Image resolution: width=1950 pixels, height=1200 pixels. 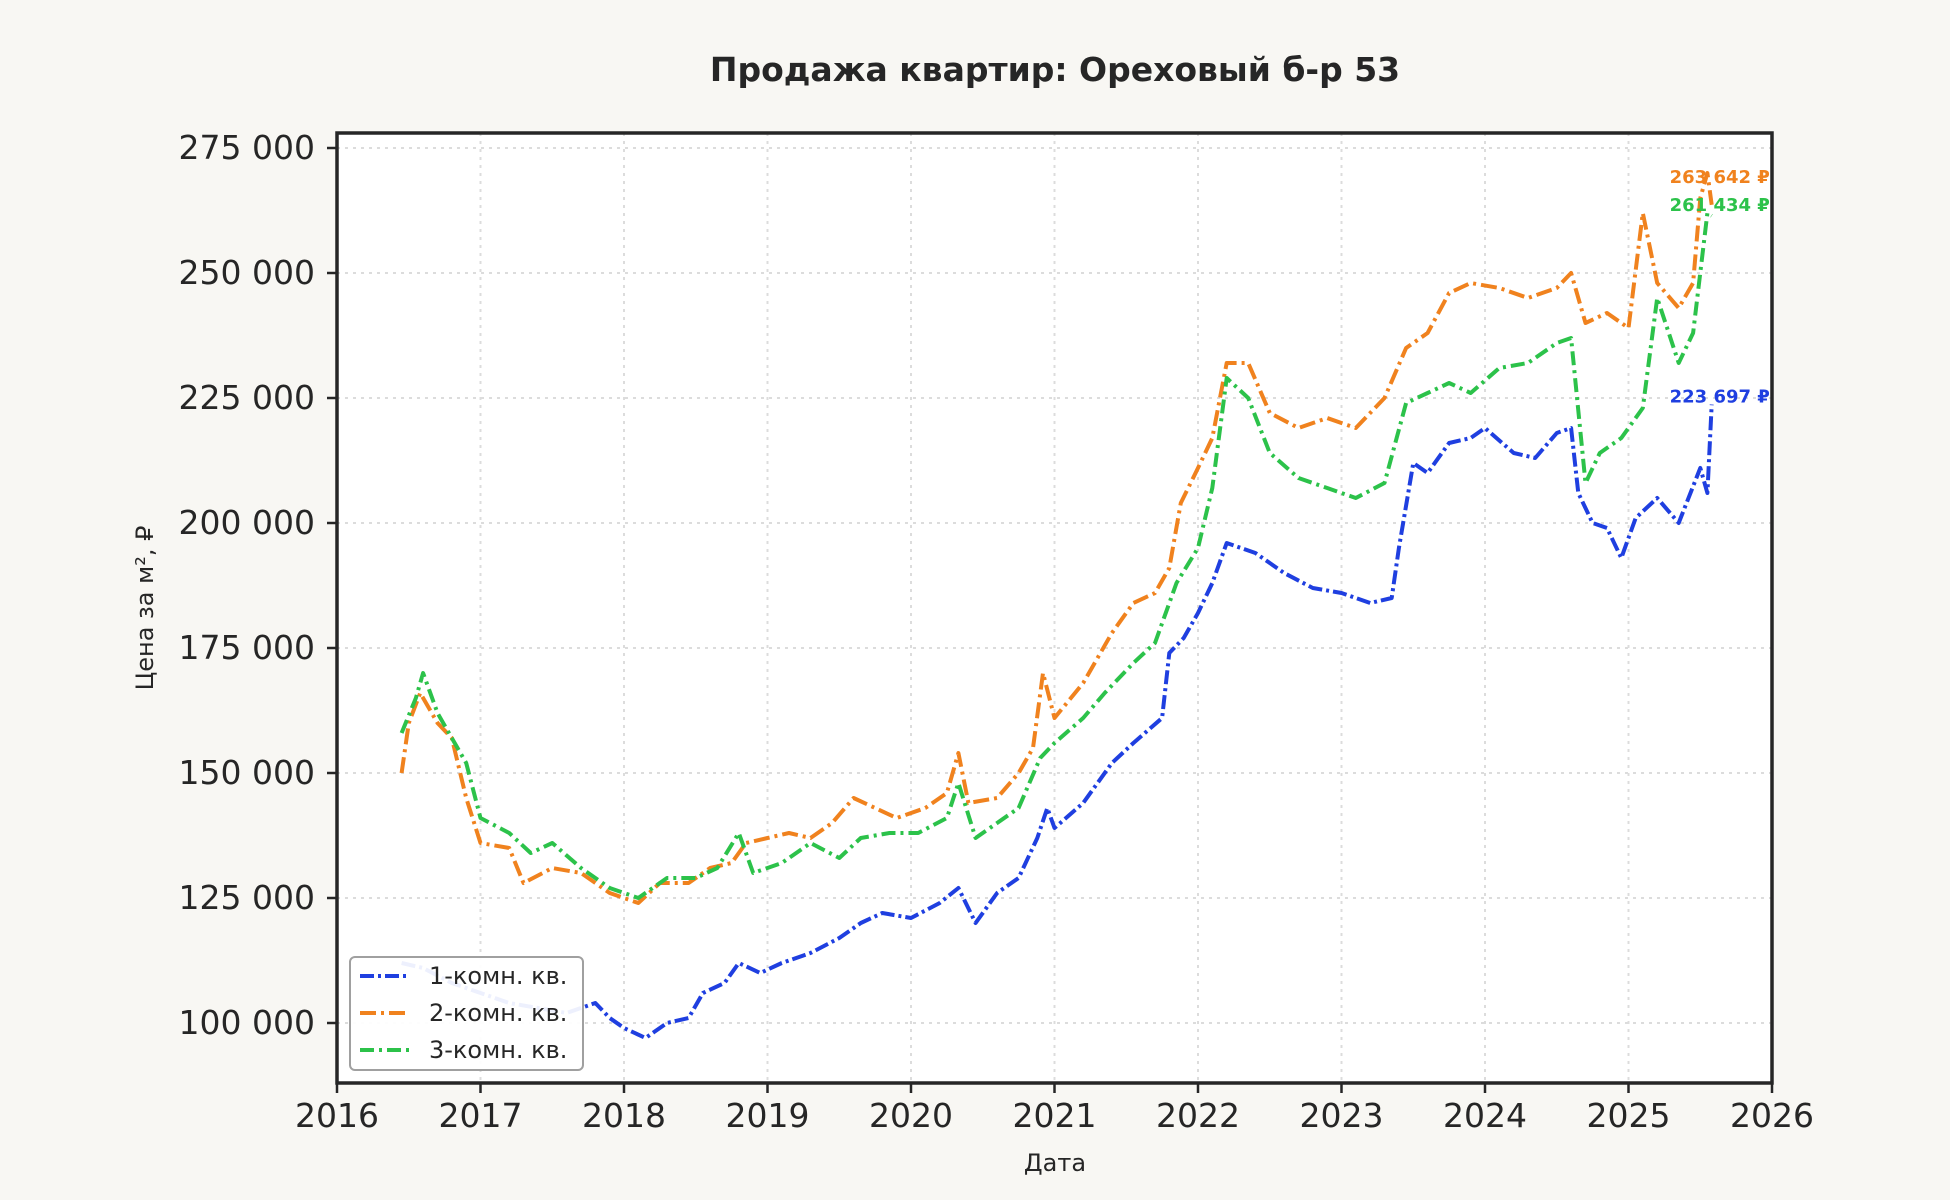 What do you see at coordinates (247, 522) in the screenshot?
I see `y-tick-label: 200 000` at bounding box center [247, 522].